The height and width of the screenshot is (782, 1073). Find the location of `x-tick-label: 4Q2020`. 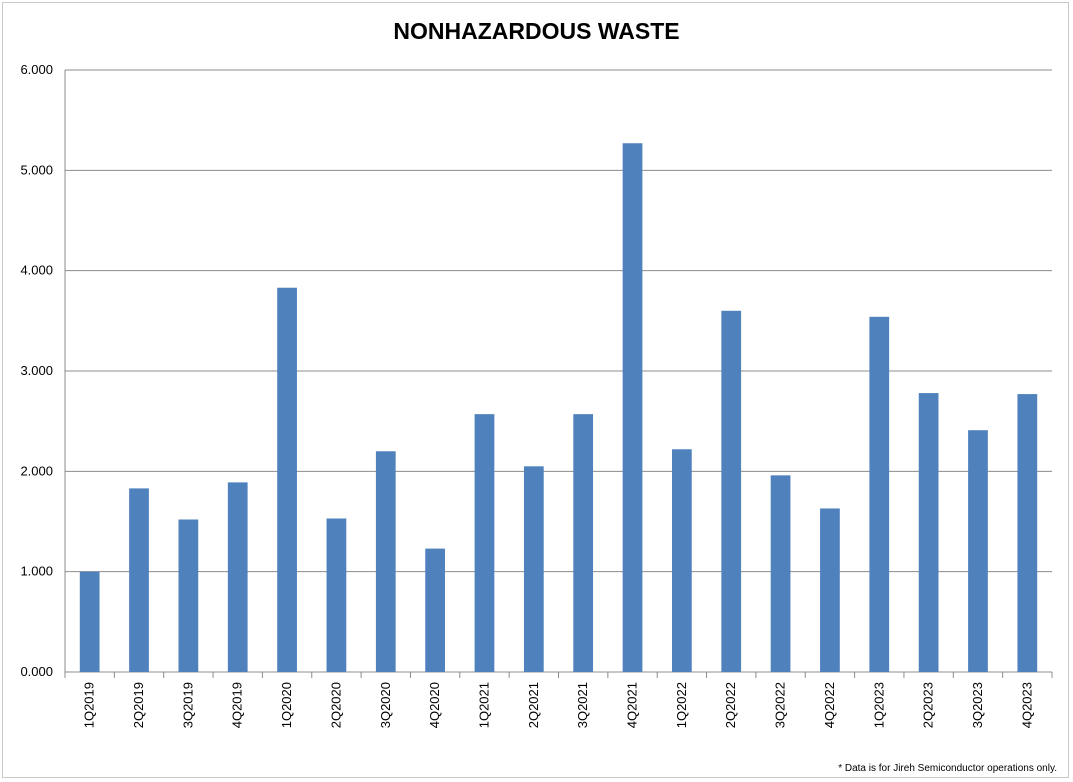

x-tick-label: 4Q2020 is located at coordinates (434, 705).